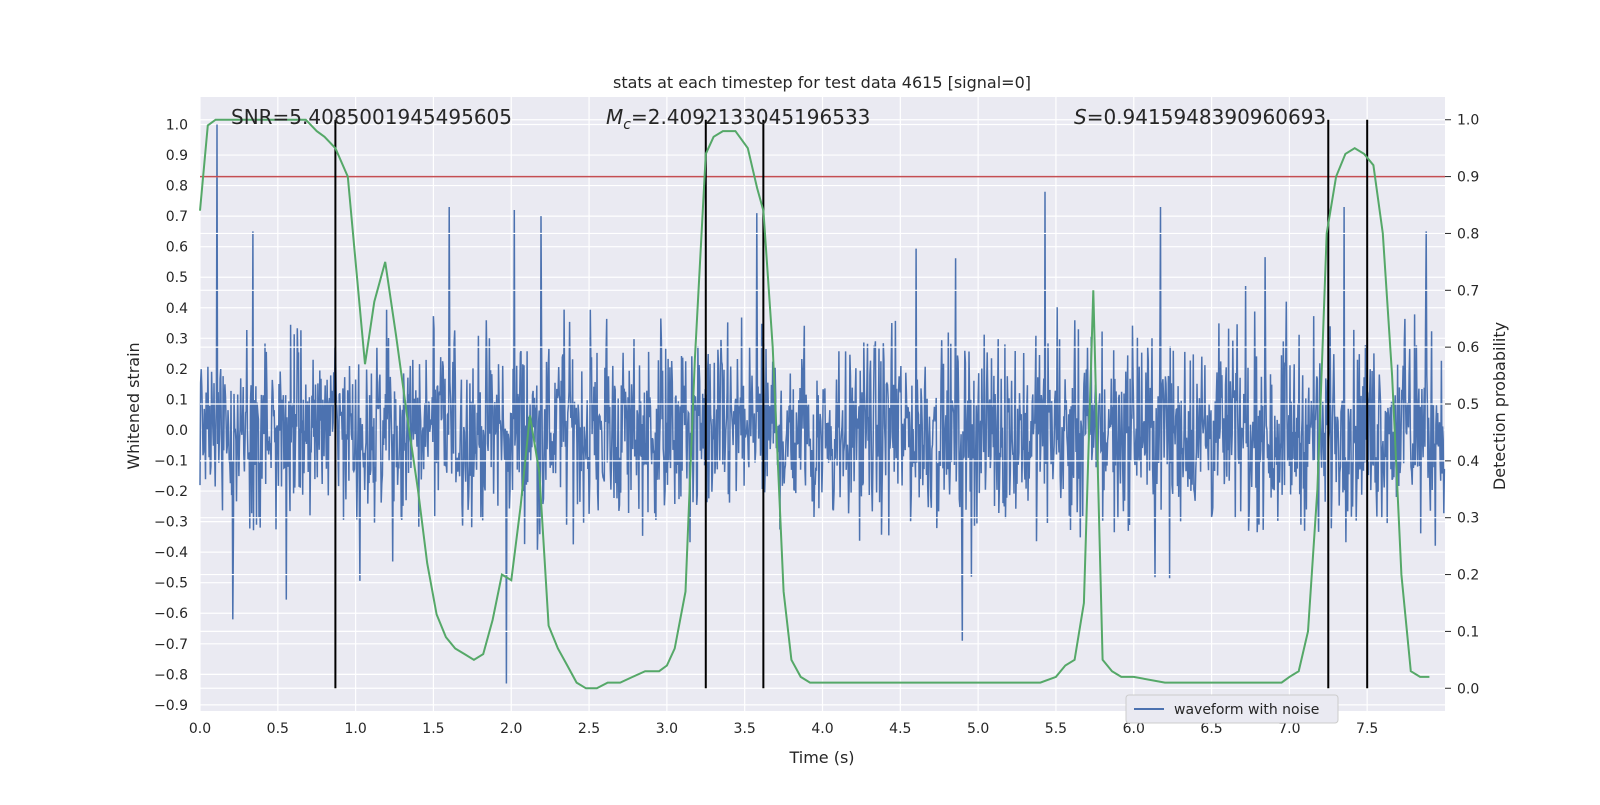 Image resolution: width=1600 pixels, height=805 pixels. Describe the element at coordinates (1468, 405) in the screenshot. I see `y-right-tick-label: 0.5` at that location.